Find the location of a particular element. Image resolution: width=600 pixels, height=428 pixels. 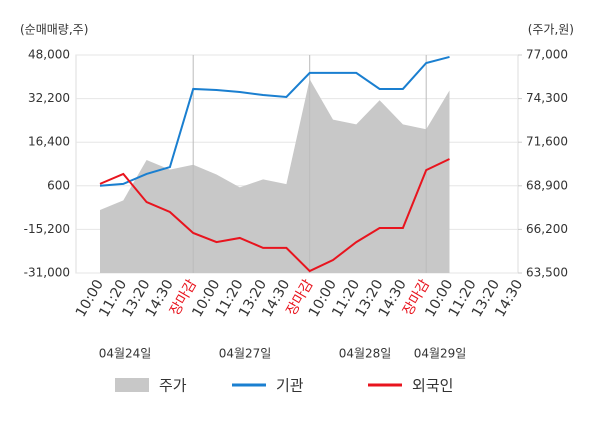

y2-tick-label: 71,600 is located at coordinates (547, 142).